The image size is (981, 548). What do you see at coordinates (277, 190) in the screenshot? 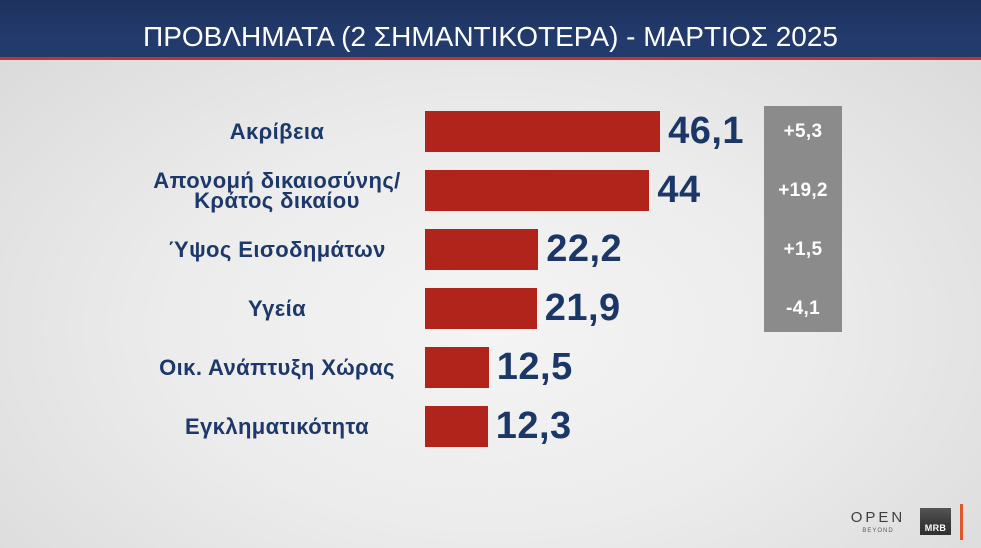
I see `category-label: Απονομή δικαιοσύνης/ Κράτος δικαίου` at bounding box center [277, 190].